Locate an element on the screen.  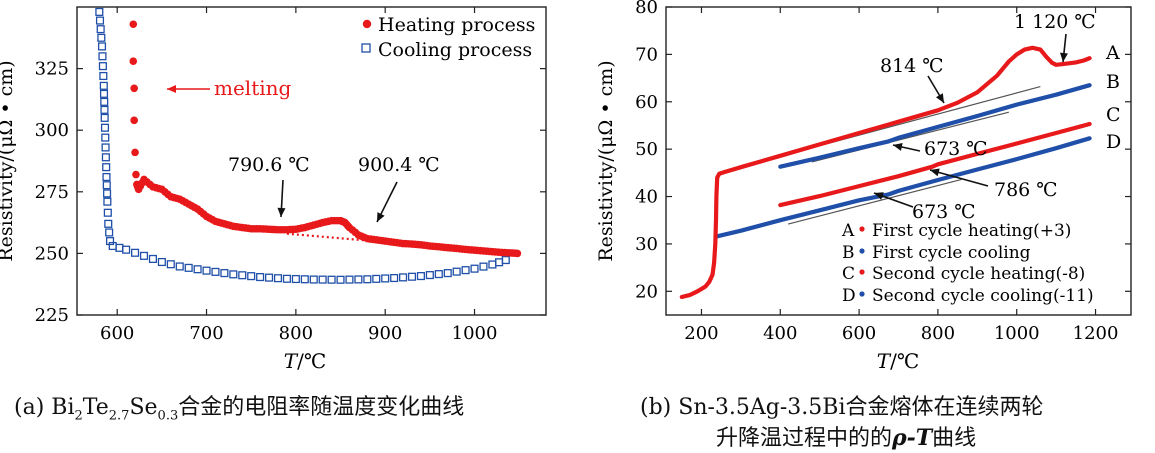
legend-cooling-label: Cooling process is located at coordinates (455, 50).